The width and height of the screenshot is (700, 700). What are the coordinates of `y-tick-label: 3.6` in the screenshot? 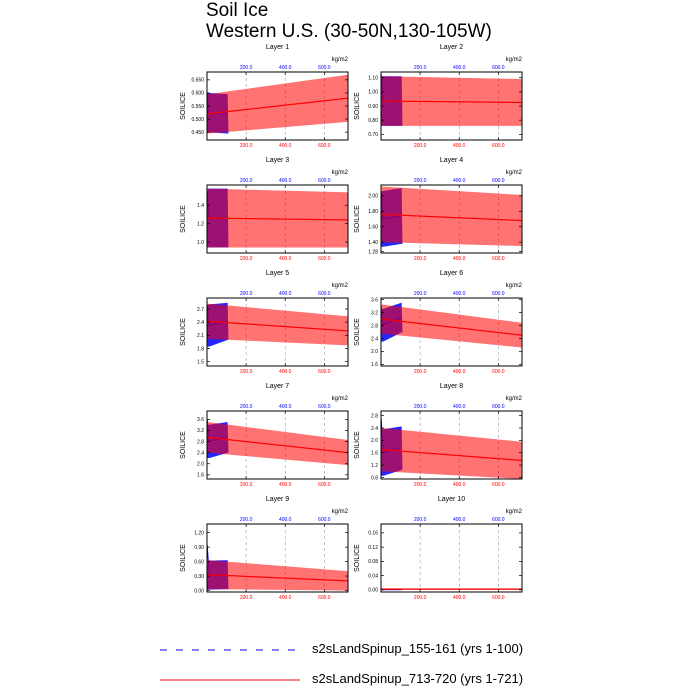 It's located at (200, 420).